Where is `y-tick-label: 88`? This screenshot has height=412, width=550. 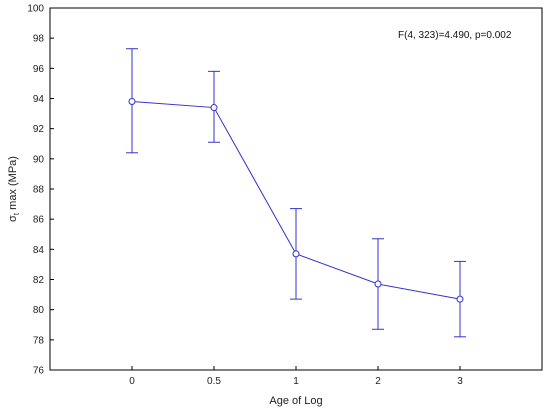
y-tick-label: 88 is located at coordinates (39, 190).